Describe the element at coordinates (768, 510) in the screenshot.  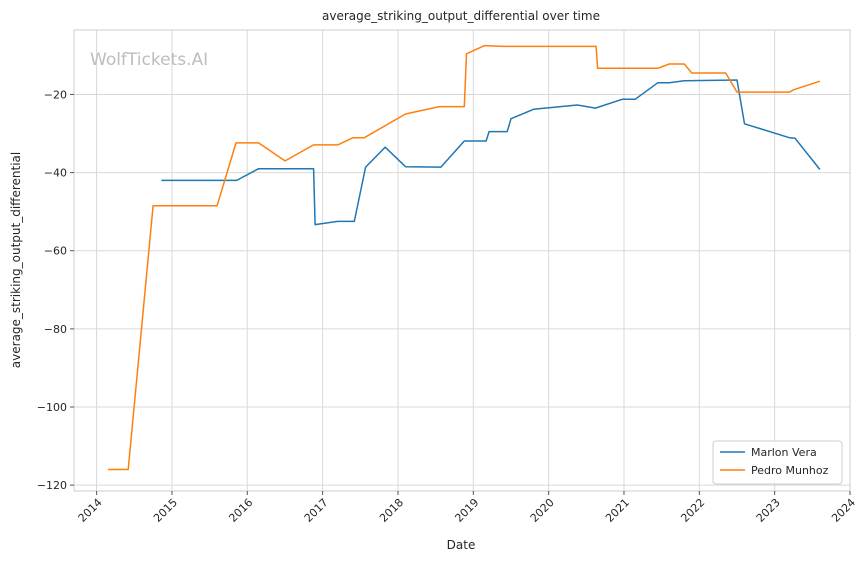
I see `x-tick-label: 2023` at that location.